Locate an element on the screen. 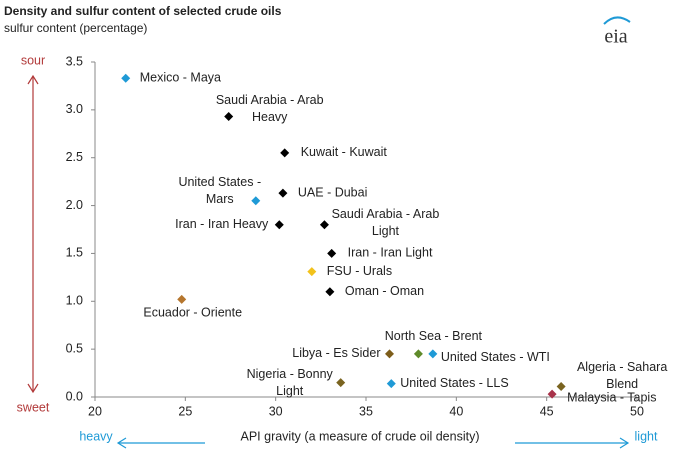 The width and height of the screenshot is (675, 450). heavy-label: heavy is located at coordinates (96, 436).